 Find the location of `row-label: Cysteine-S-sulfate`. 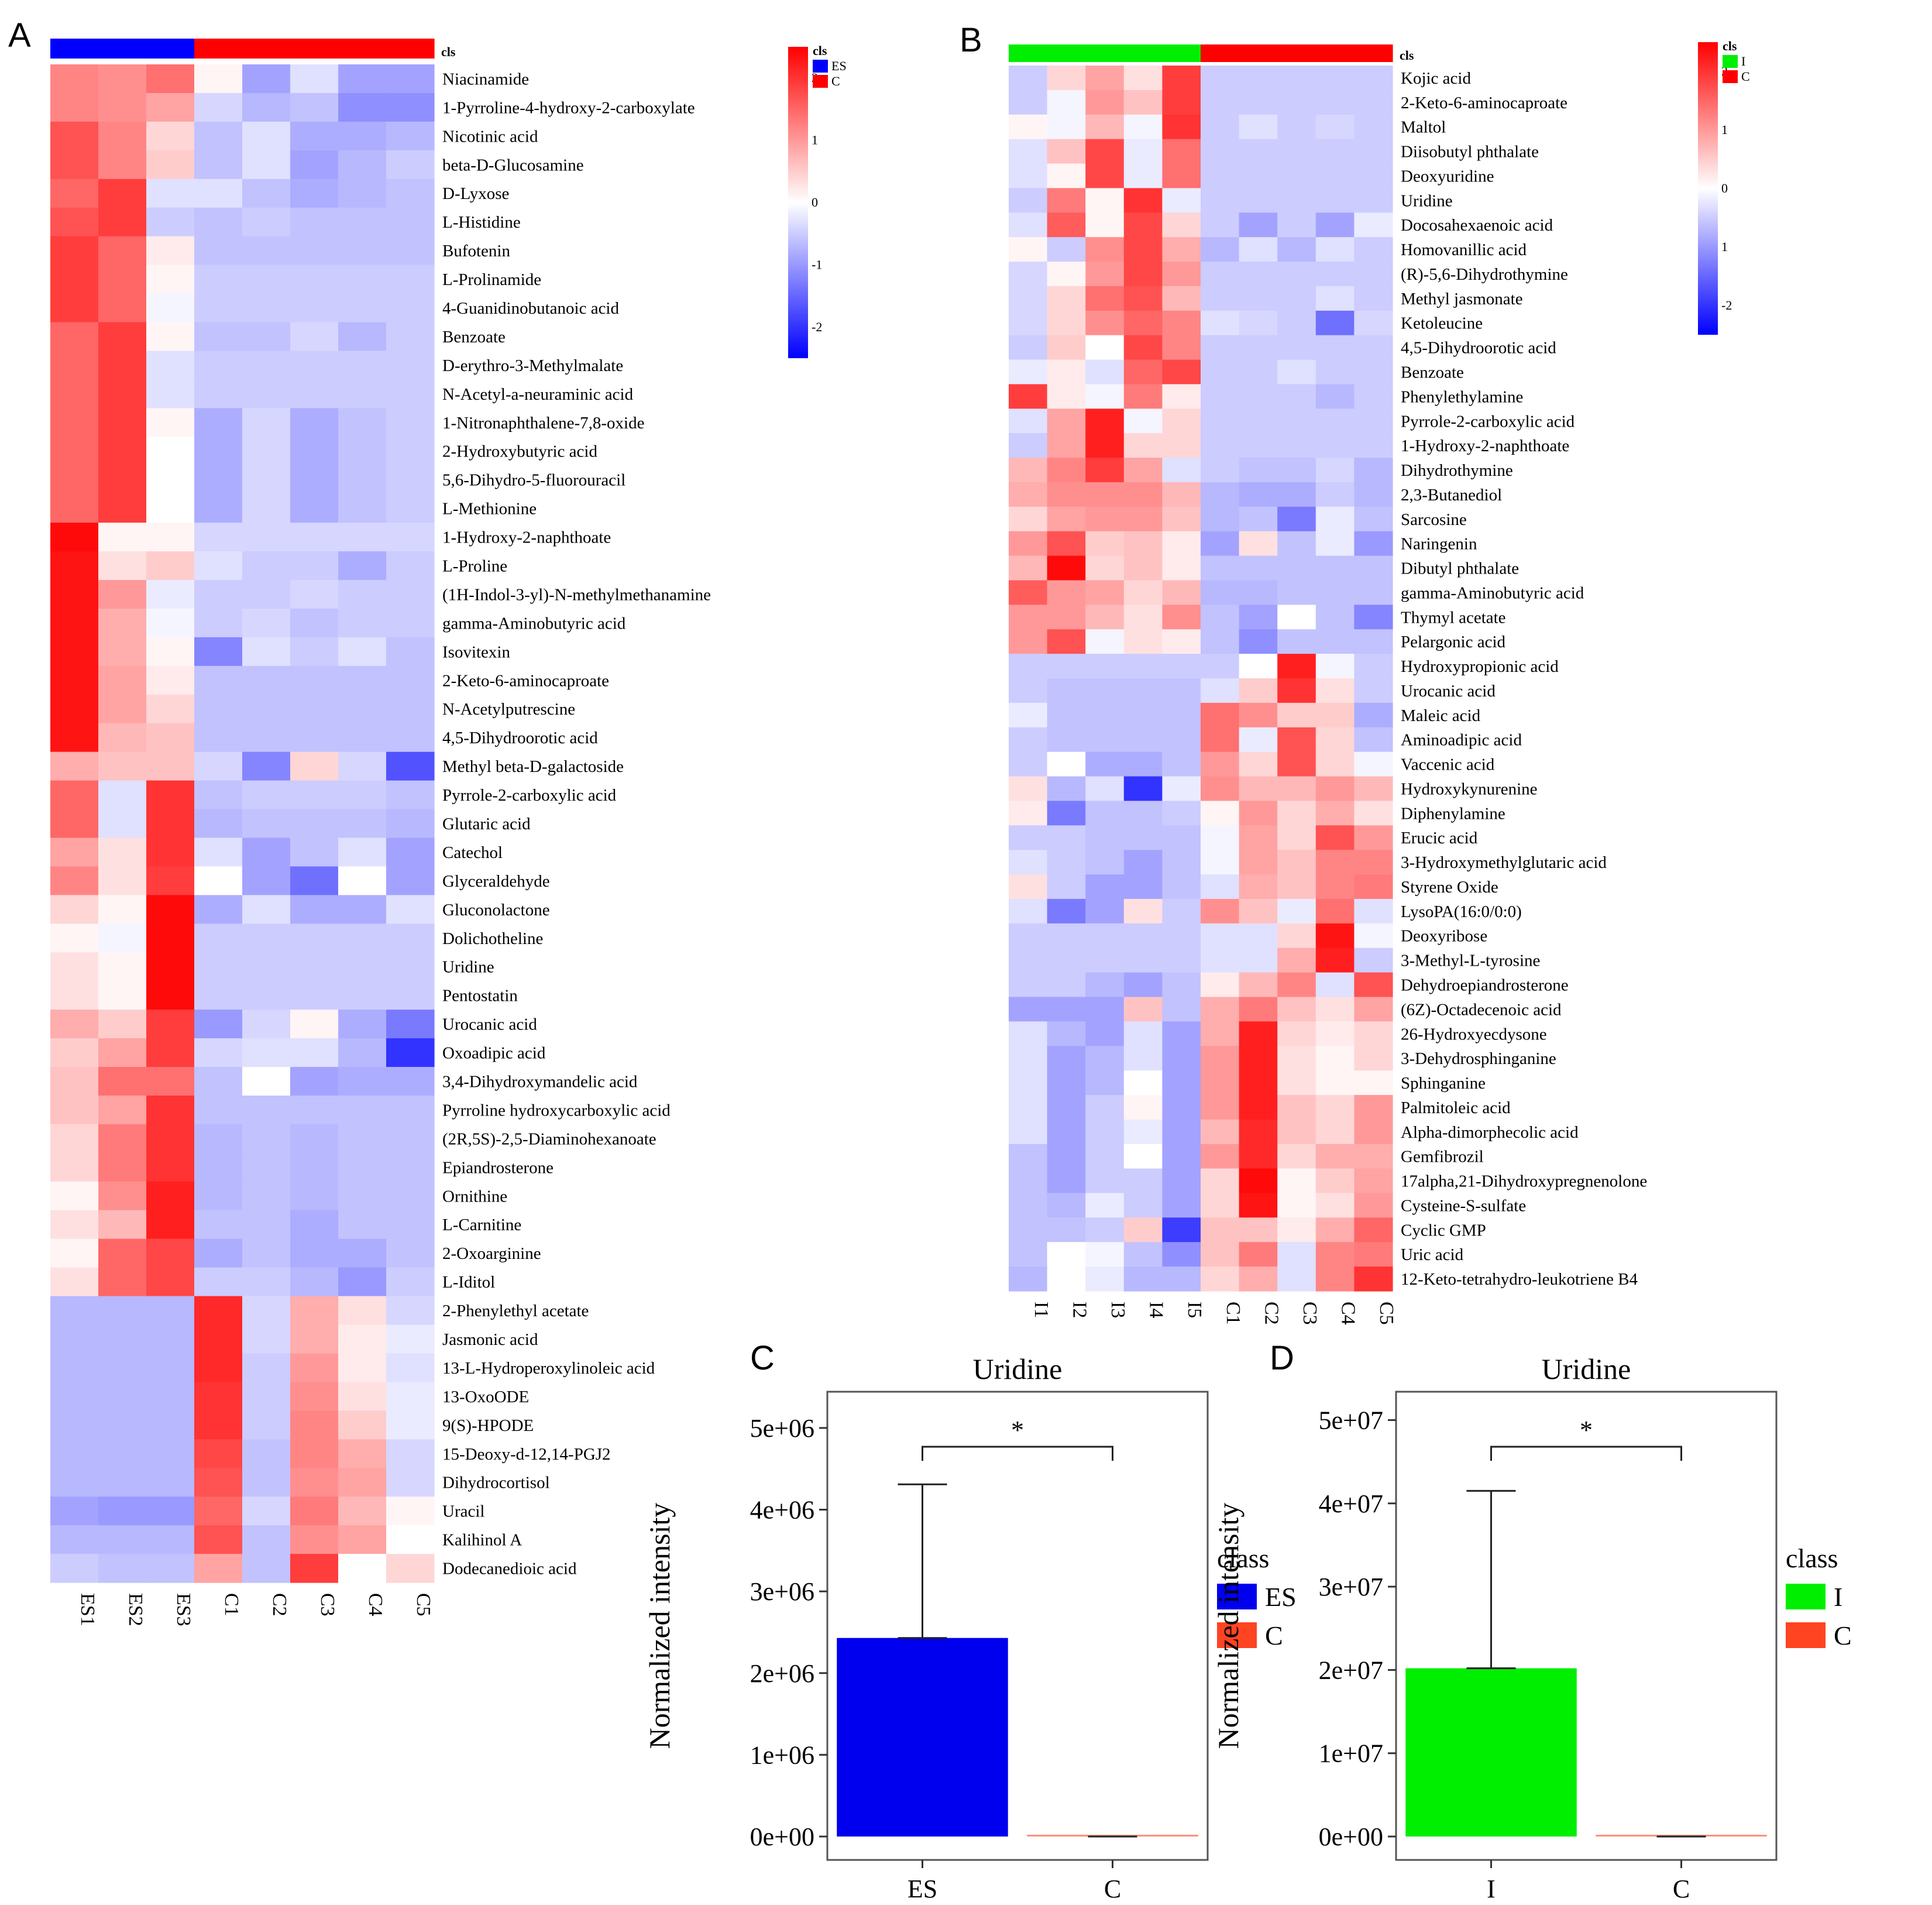

row-label: Cysteine-S-sulfate is located at coordinates (1463, 1206).